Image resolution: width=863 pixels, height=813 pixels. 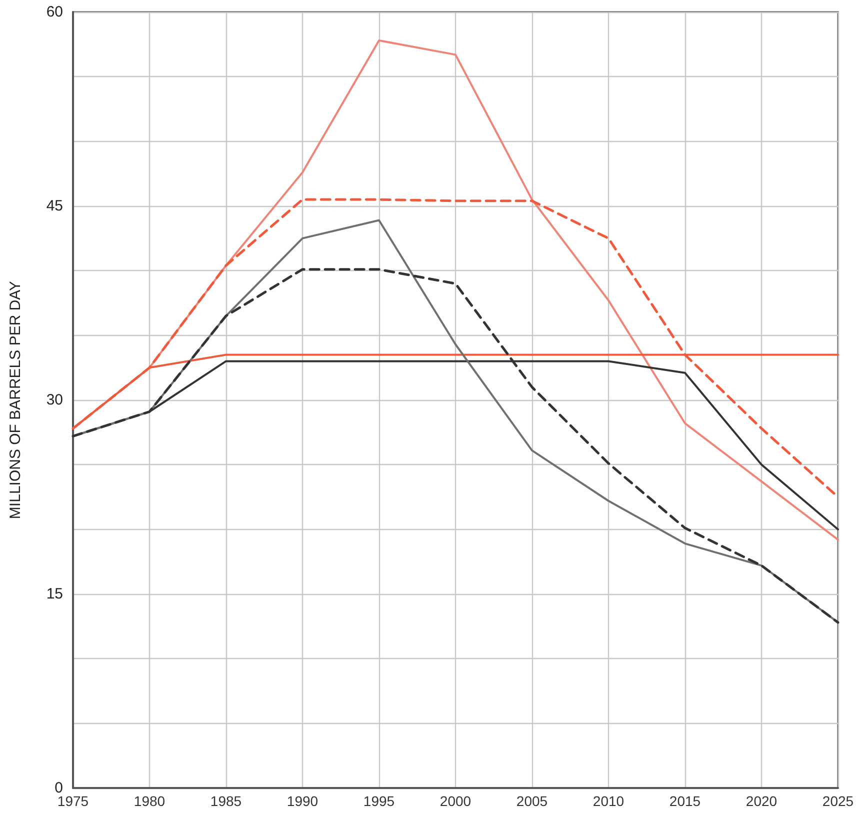 I want to click on y-axis-title: MILLIONS OF BARRELS PER DAY, so click(x=15, y=400).